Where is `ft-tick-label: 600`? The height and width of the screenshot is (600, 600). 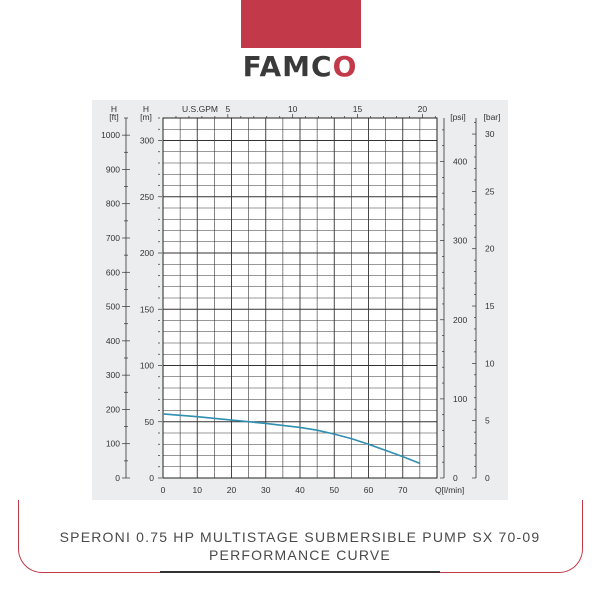
ft-tick-label: 600 is located at coordinates (113, 272).